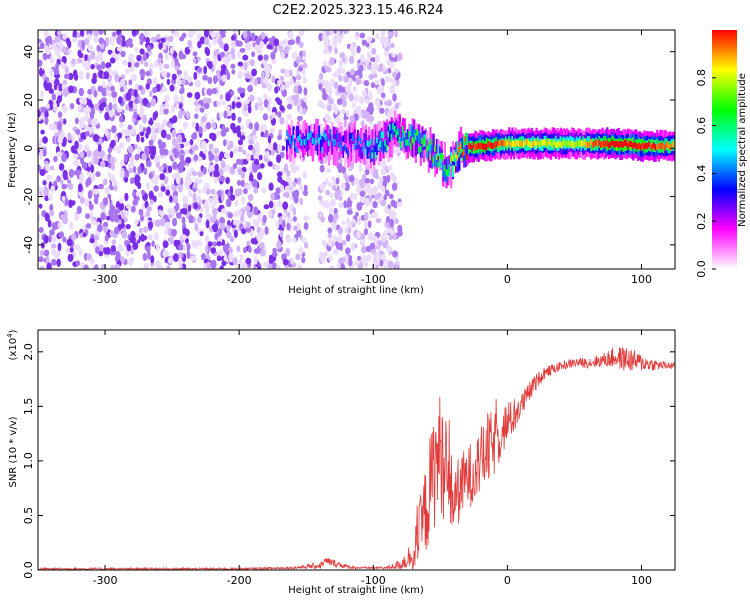 This screenshot has width=750, height=600. What do you see at coordinates (28, 461) in the screenshot?
I see `snr-y-tick-label: 1.0` at bounding box center [28, 461].